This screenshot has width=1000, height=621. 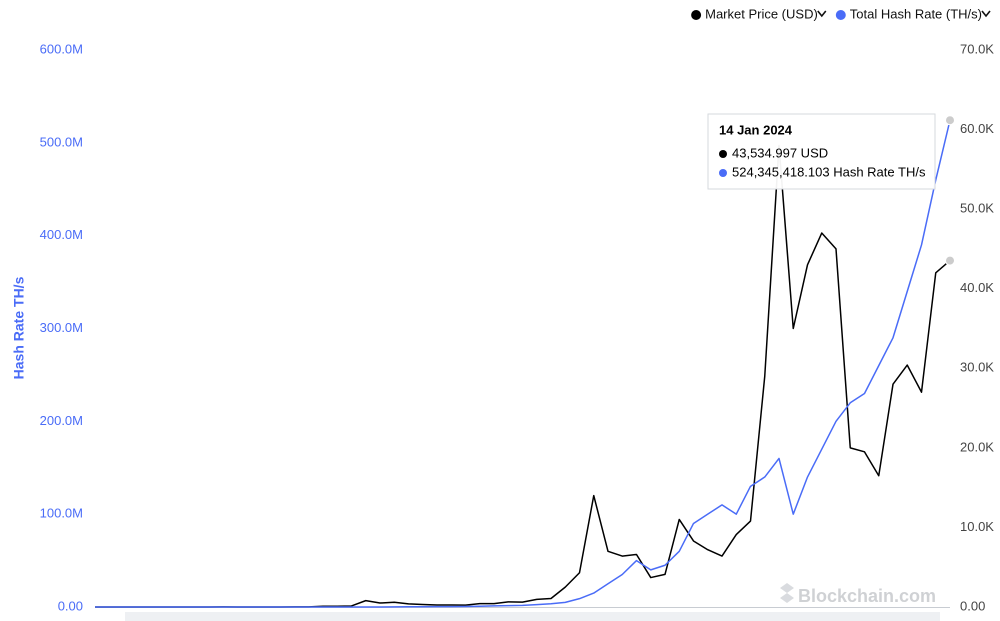 I want to click on y-tick-label: 400.0M, so click(x=61, y=234).